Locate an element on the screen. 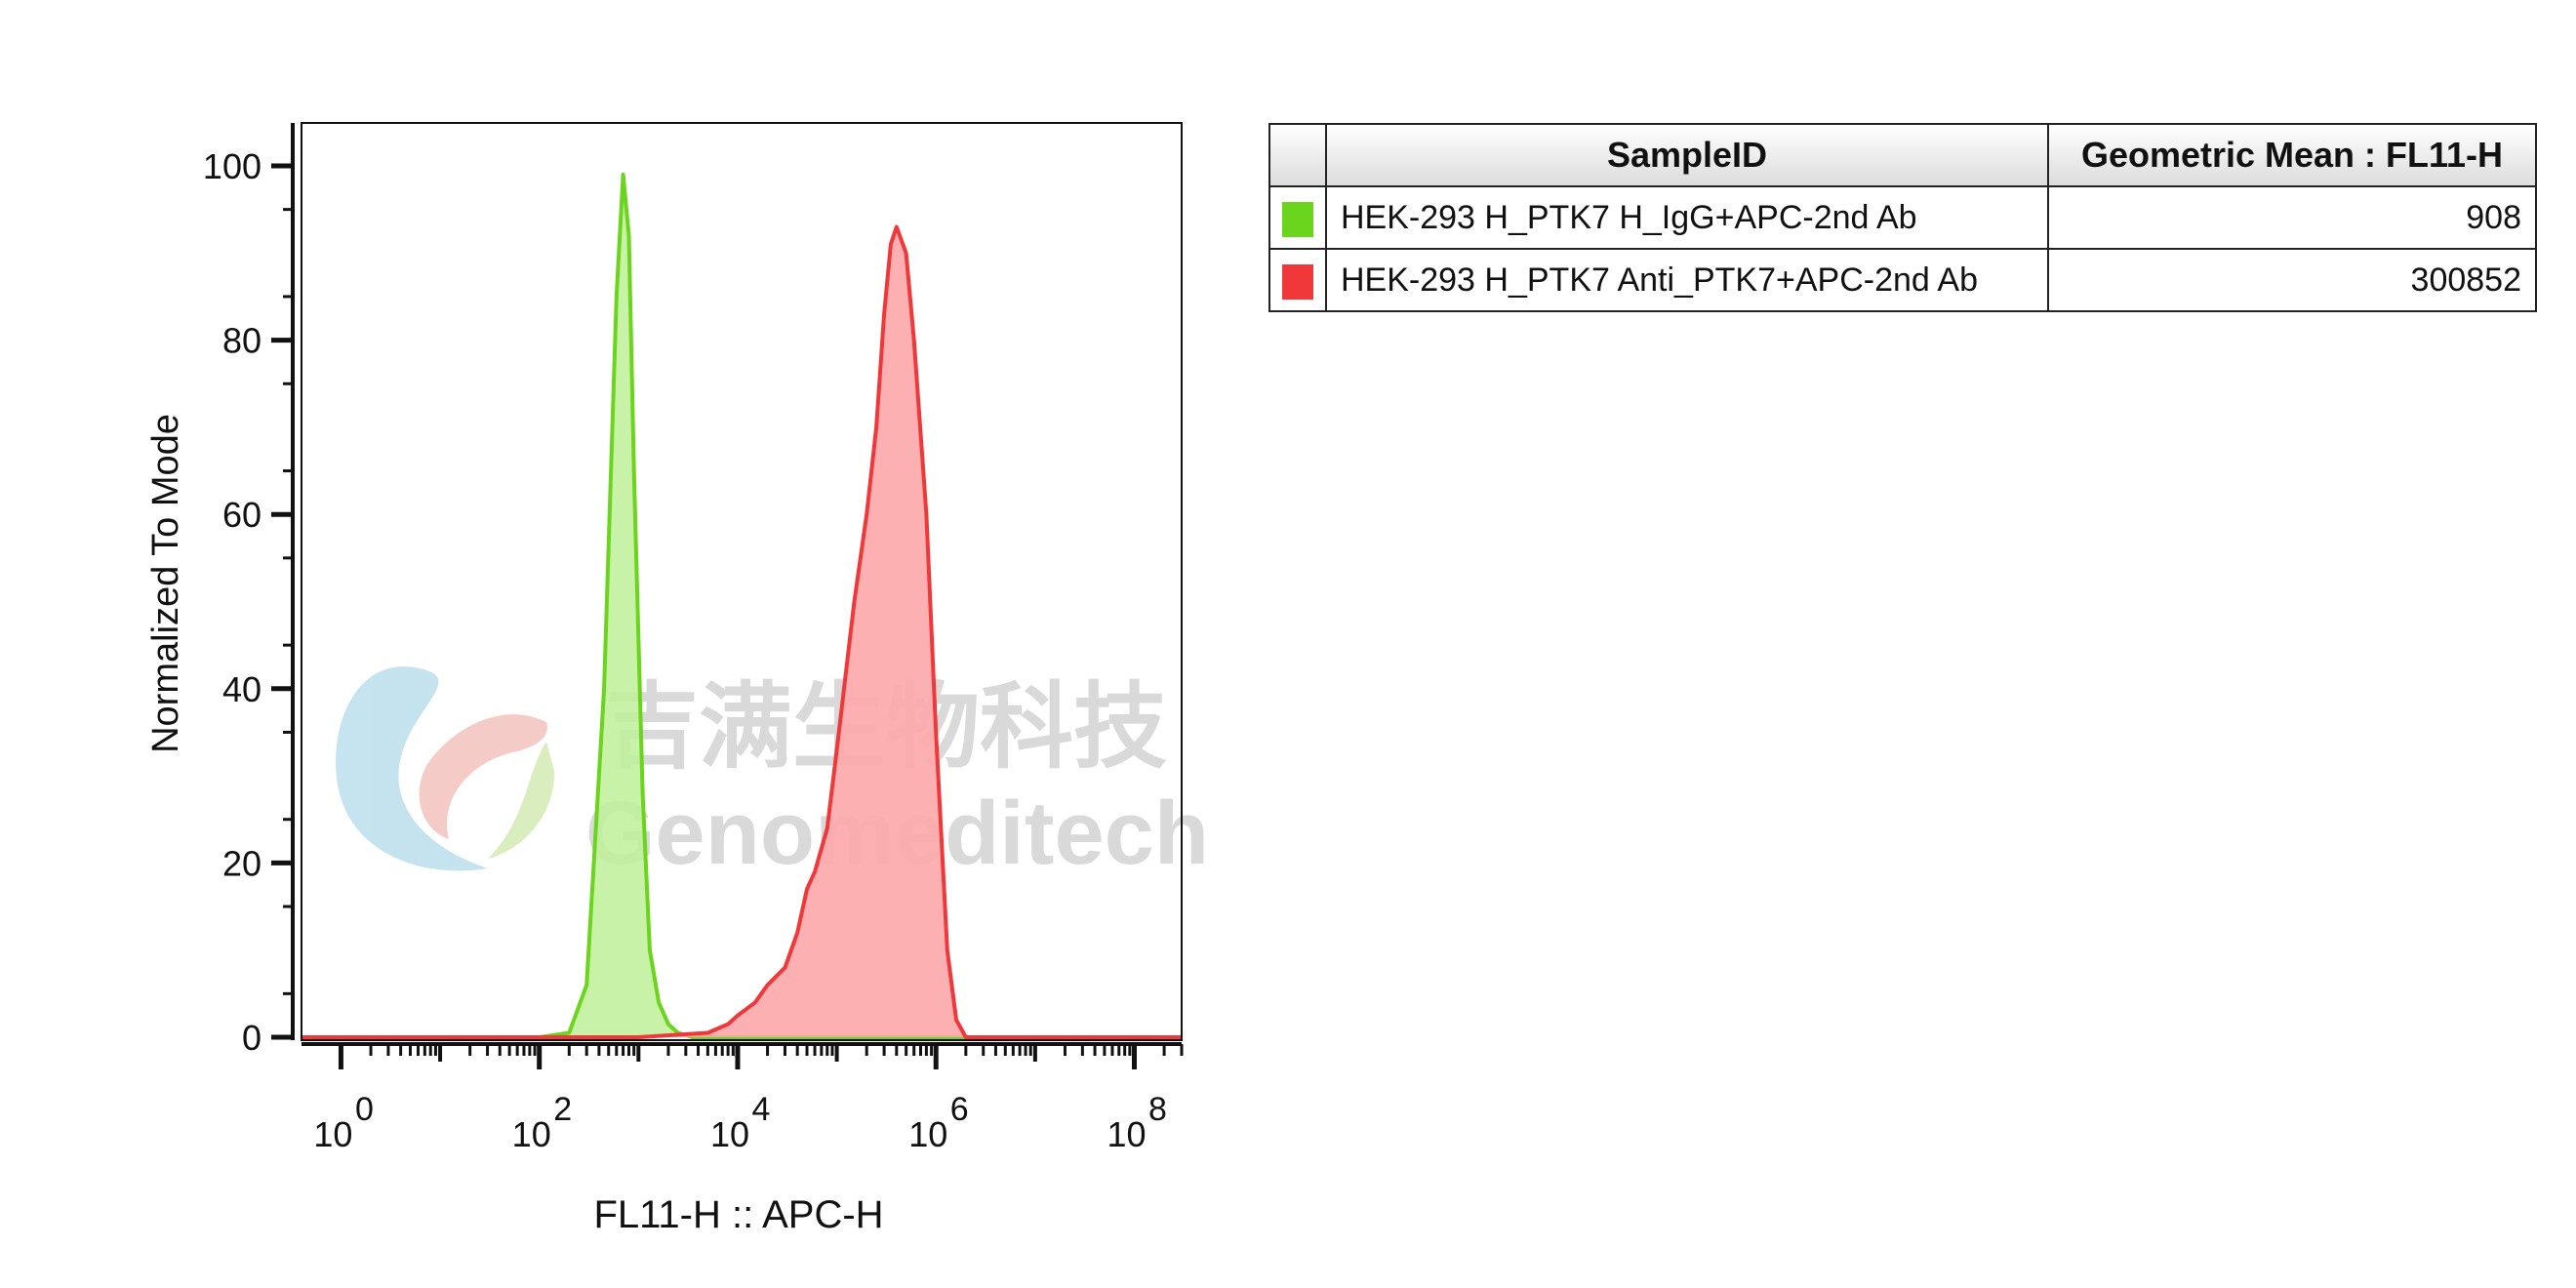  genomeditech-watermark: 吉满生物科技 Genomeditech is located at coordinates (772, 774).